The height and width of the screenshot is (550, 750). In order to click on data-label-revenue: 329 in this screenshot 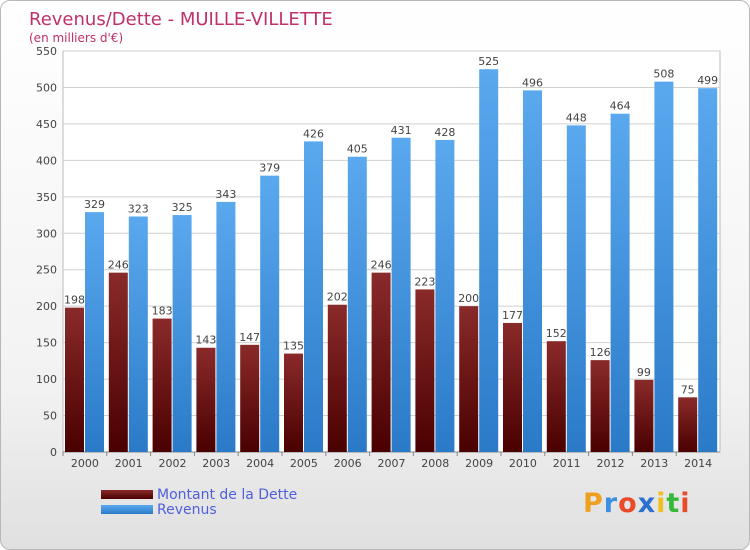, I will do `click(94, 204)`.